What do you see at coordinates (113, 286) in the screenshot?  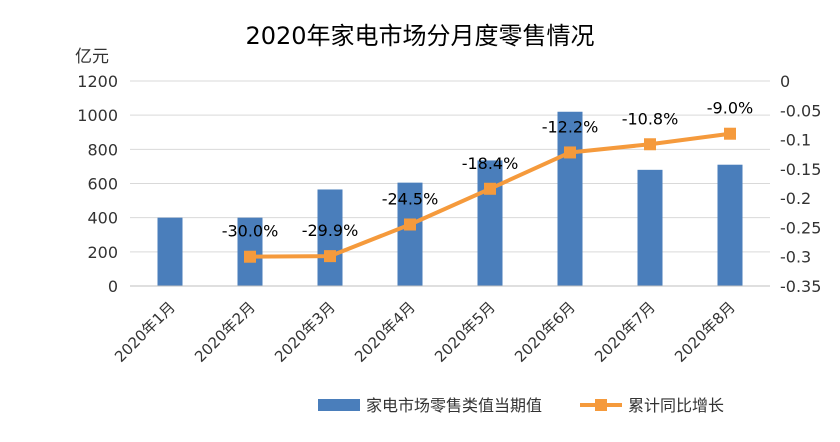 I see `y-tick-label: 0` at bounding box center [113, 286].